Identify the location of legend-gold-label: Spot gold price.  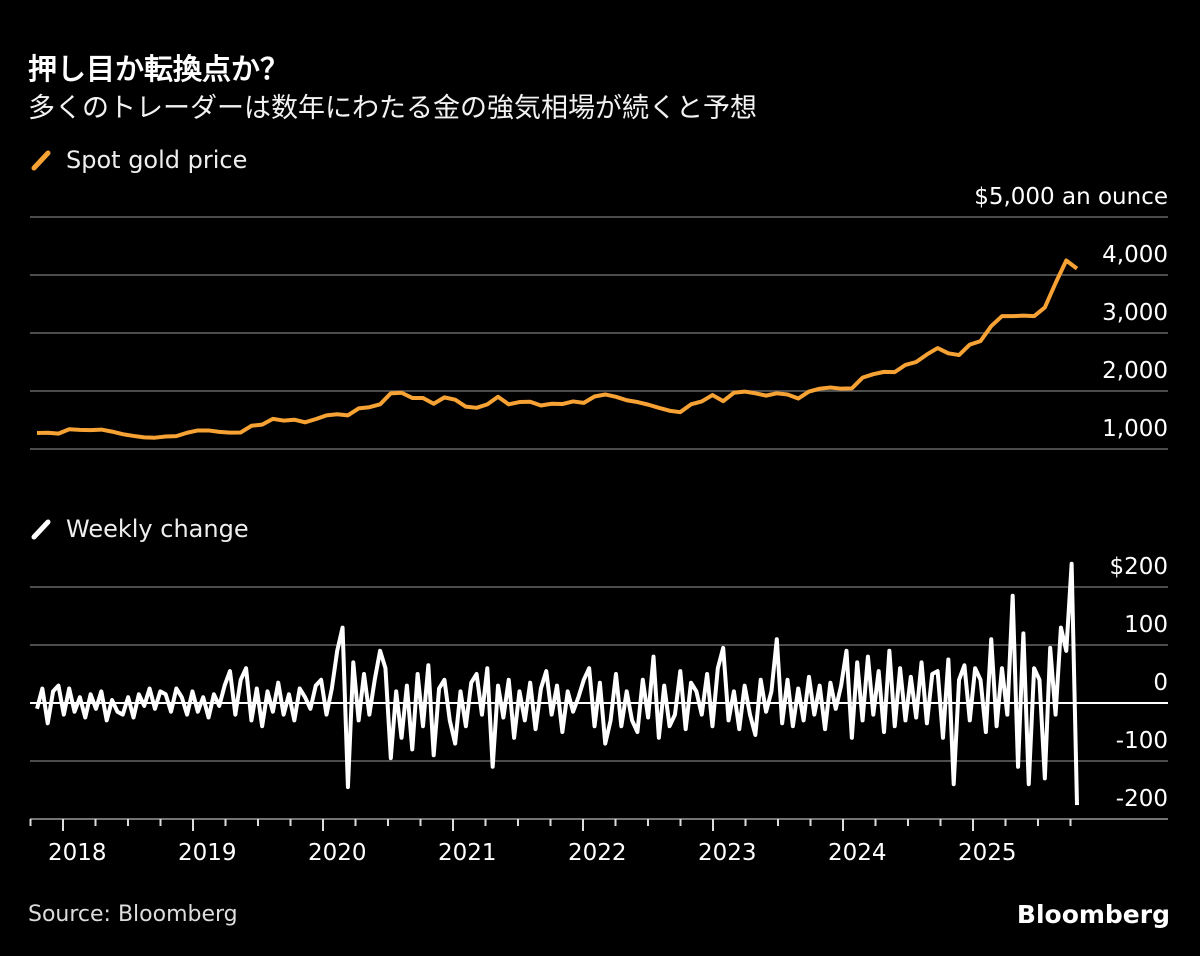
(157, 160).